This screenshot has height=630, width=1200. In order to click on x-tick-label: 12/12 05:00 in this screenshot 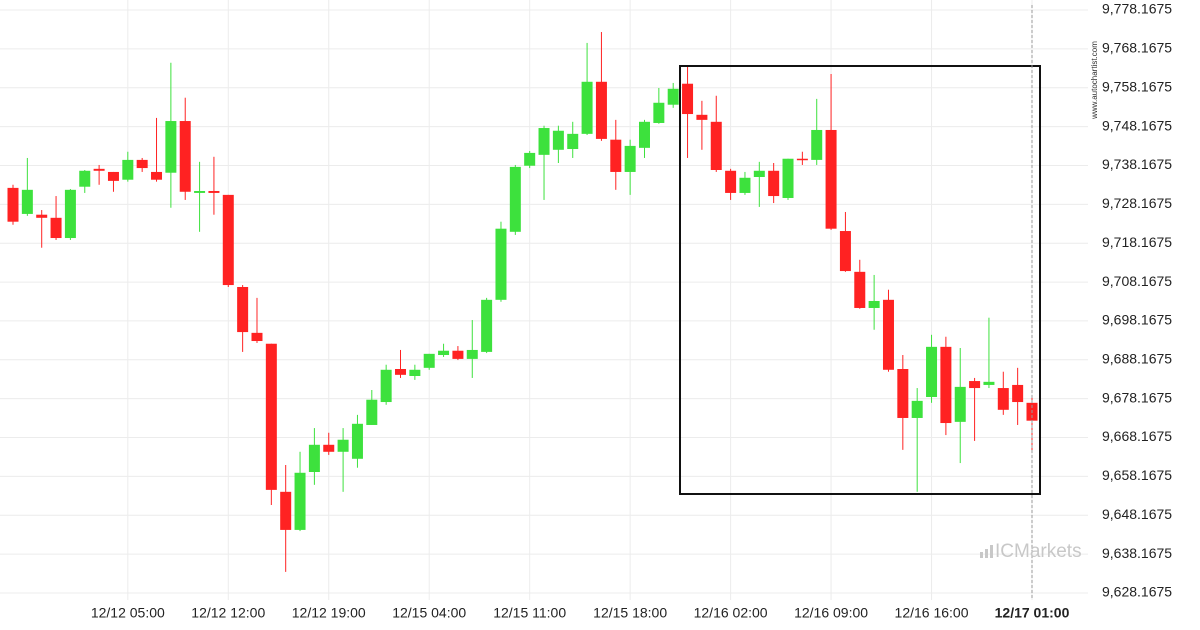, I will do `click(128, 613)`.